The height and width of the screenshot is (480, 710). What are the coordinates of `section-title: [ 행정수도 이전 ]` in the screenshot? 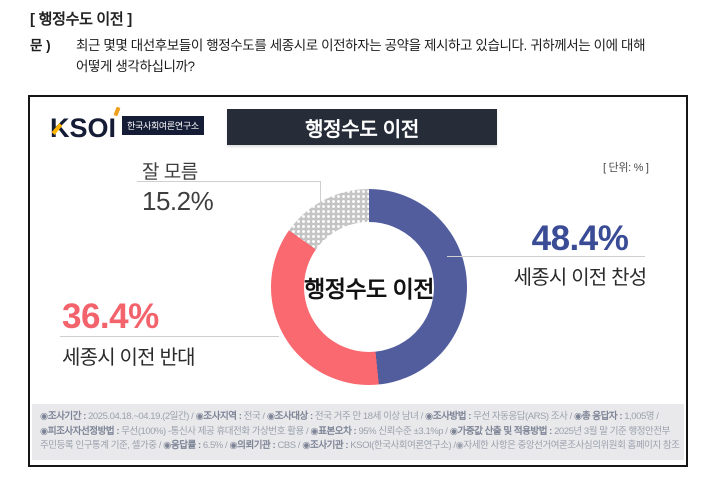 It's located at (81, 19).